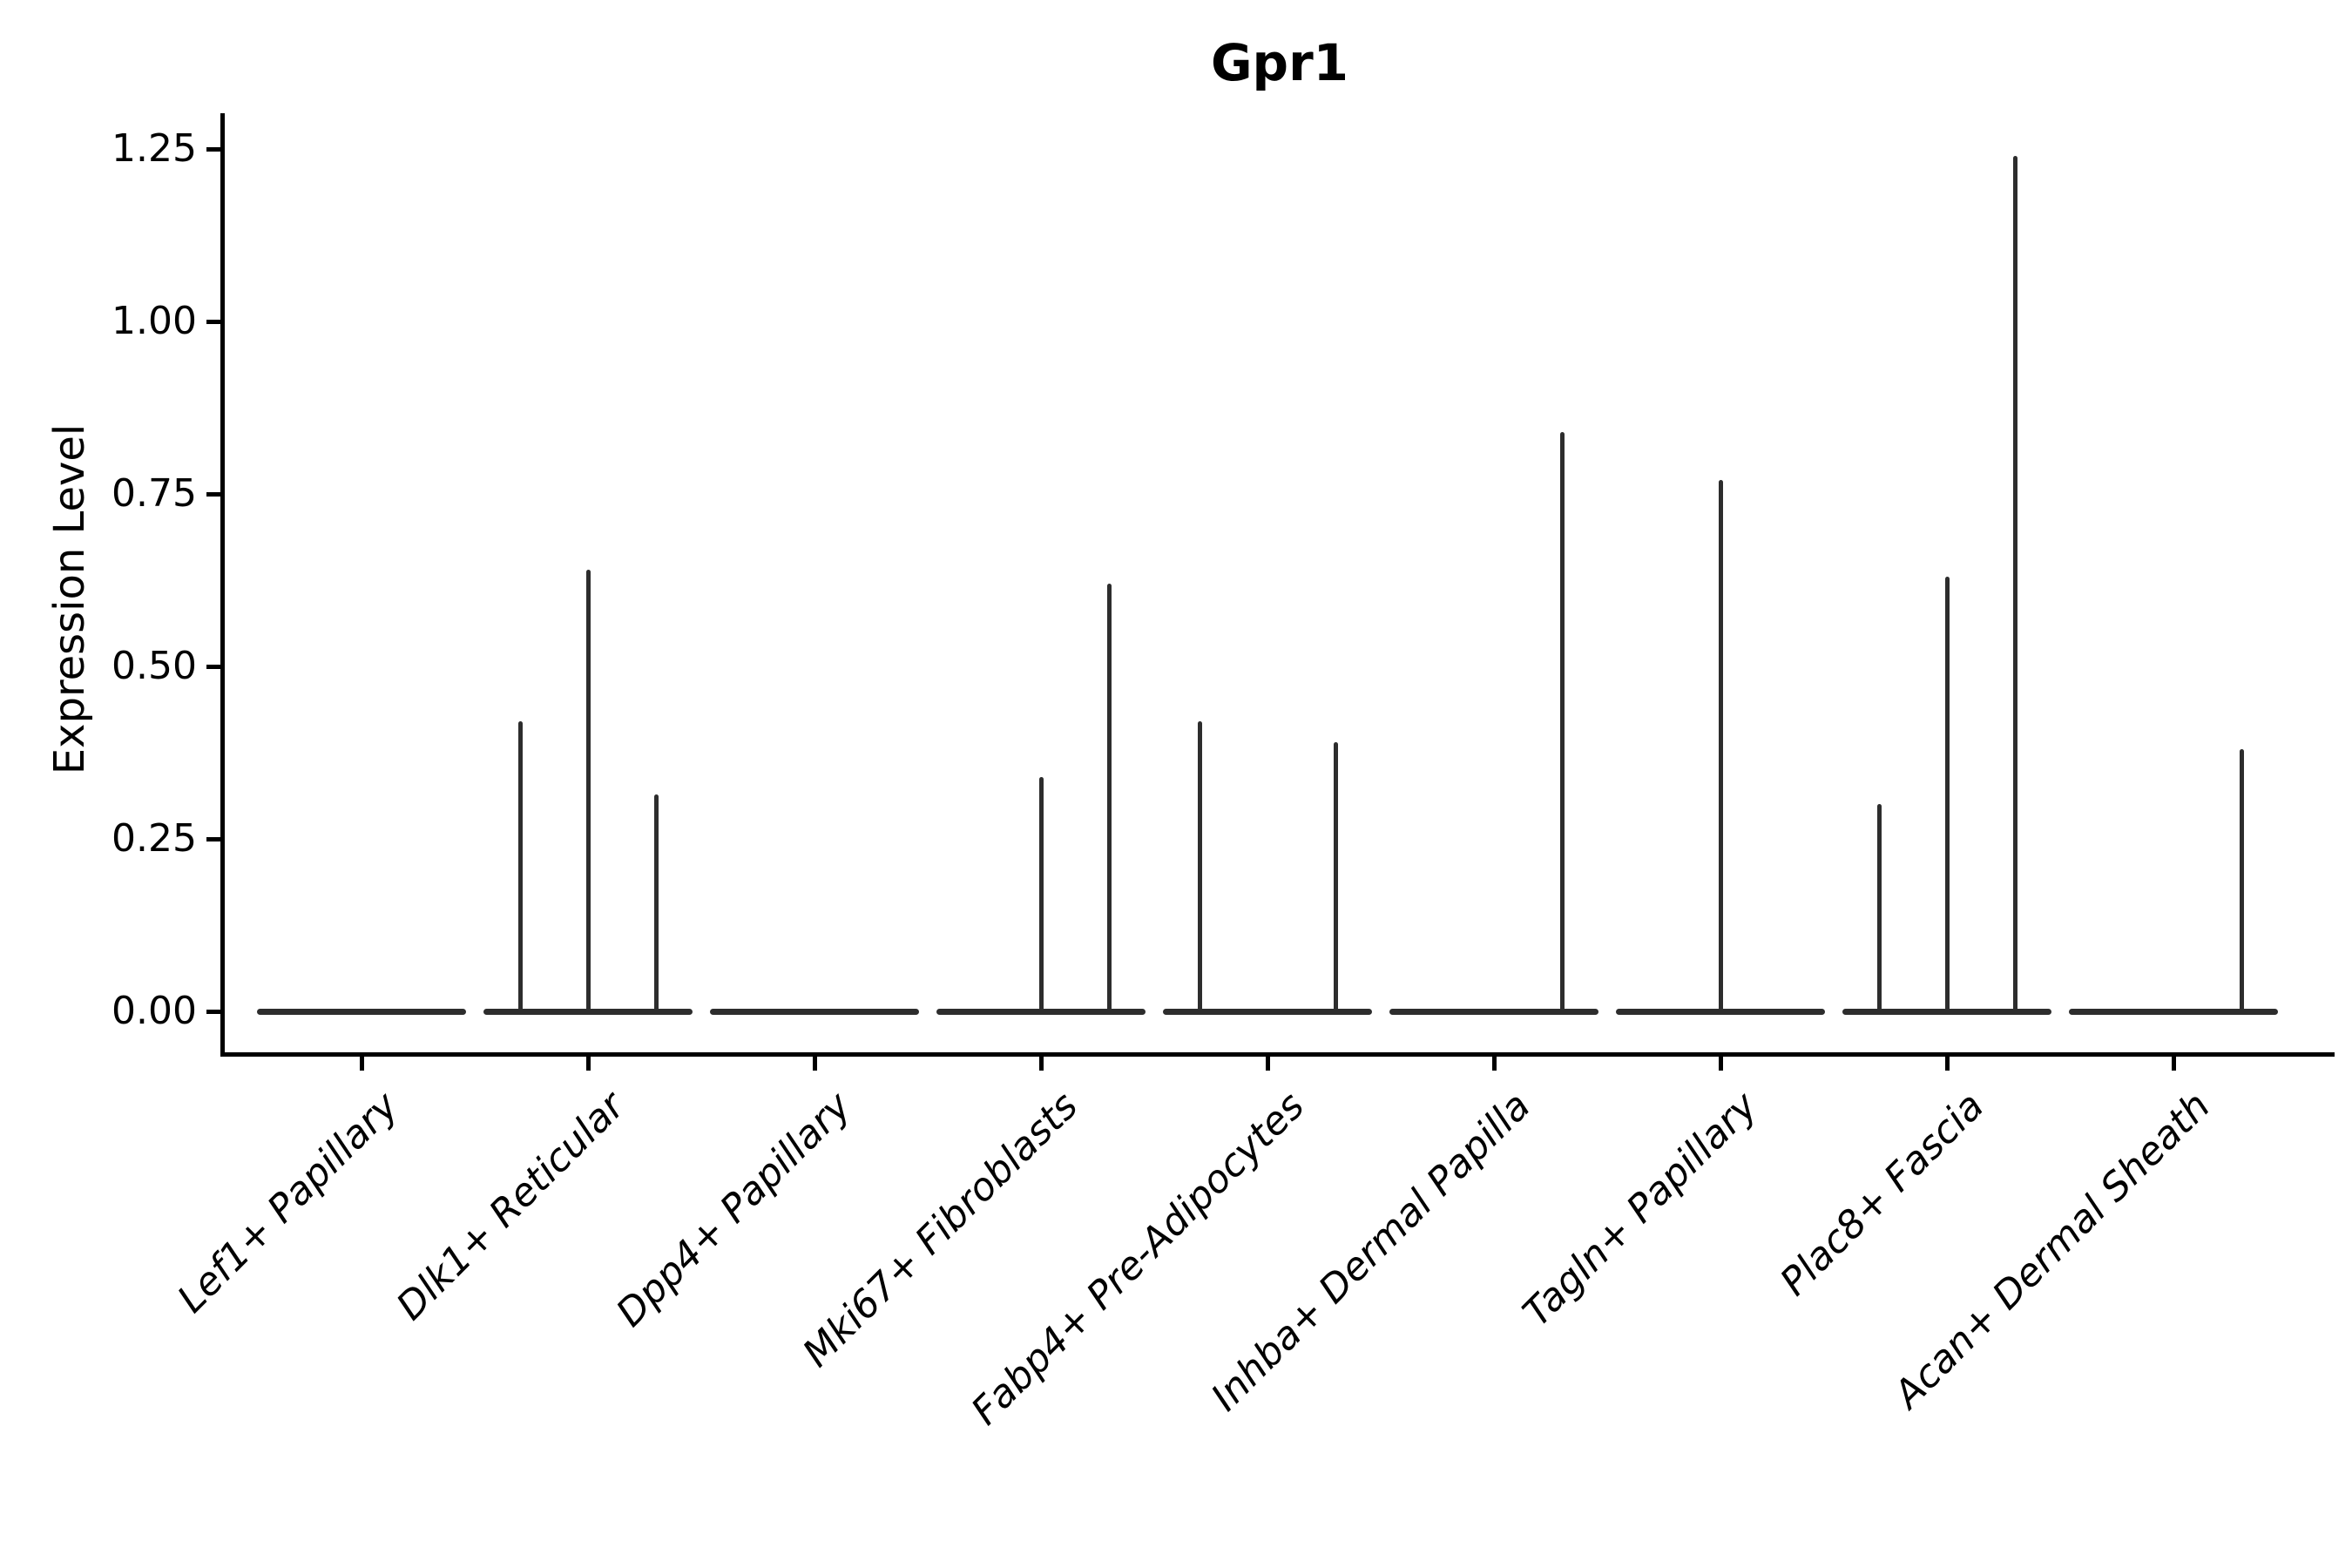  Describe the element at coordinates (288, 1203) in the screenshot. I see `x-tick-label: Lef1+ Papillary` at that location.